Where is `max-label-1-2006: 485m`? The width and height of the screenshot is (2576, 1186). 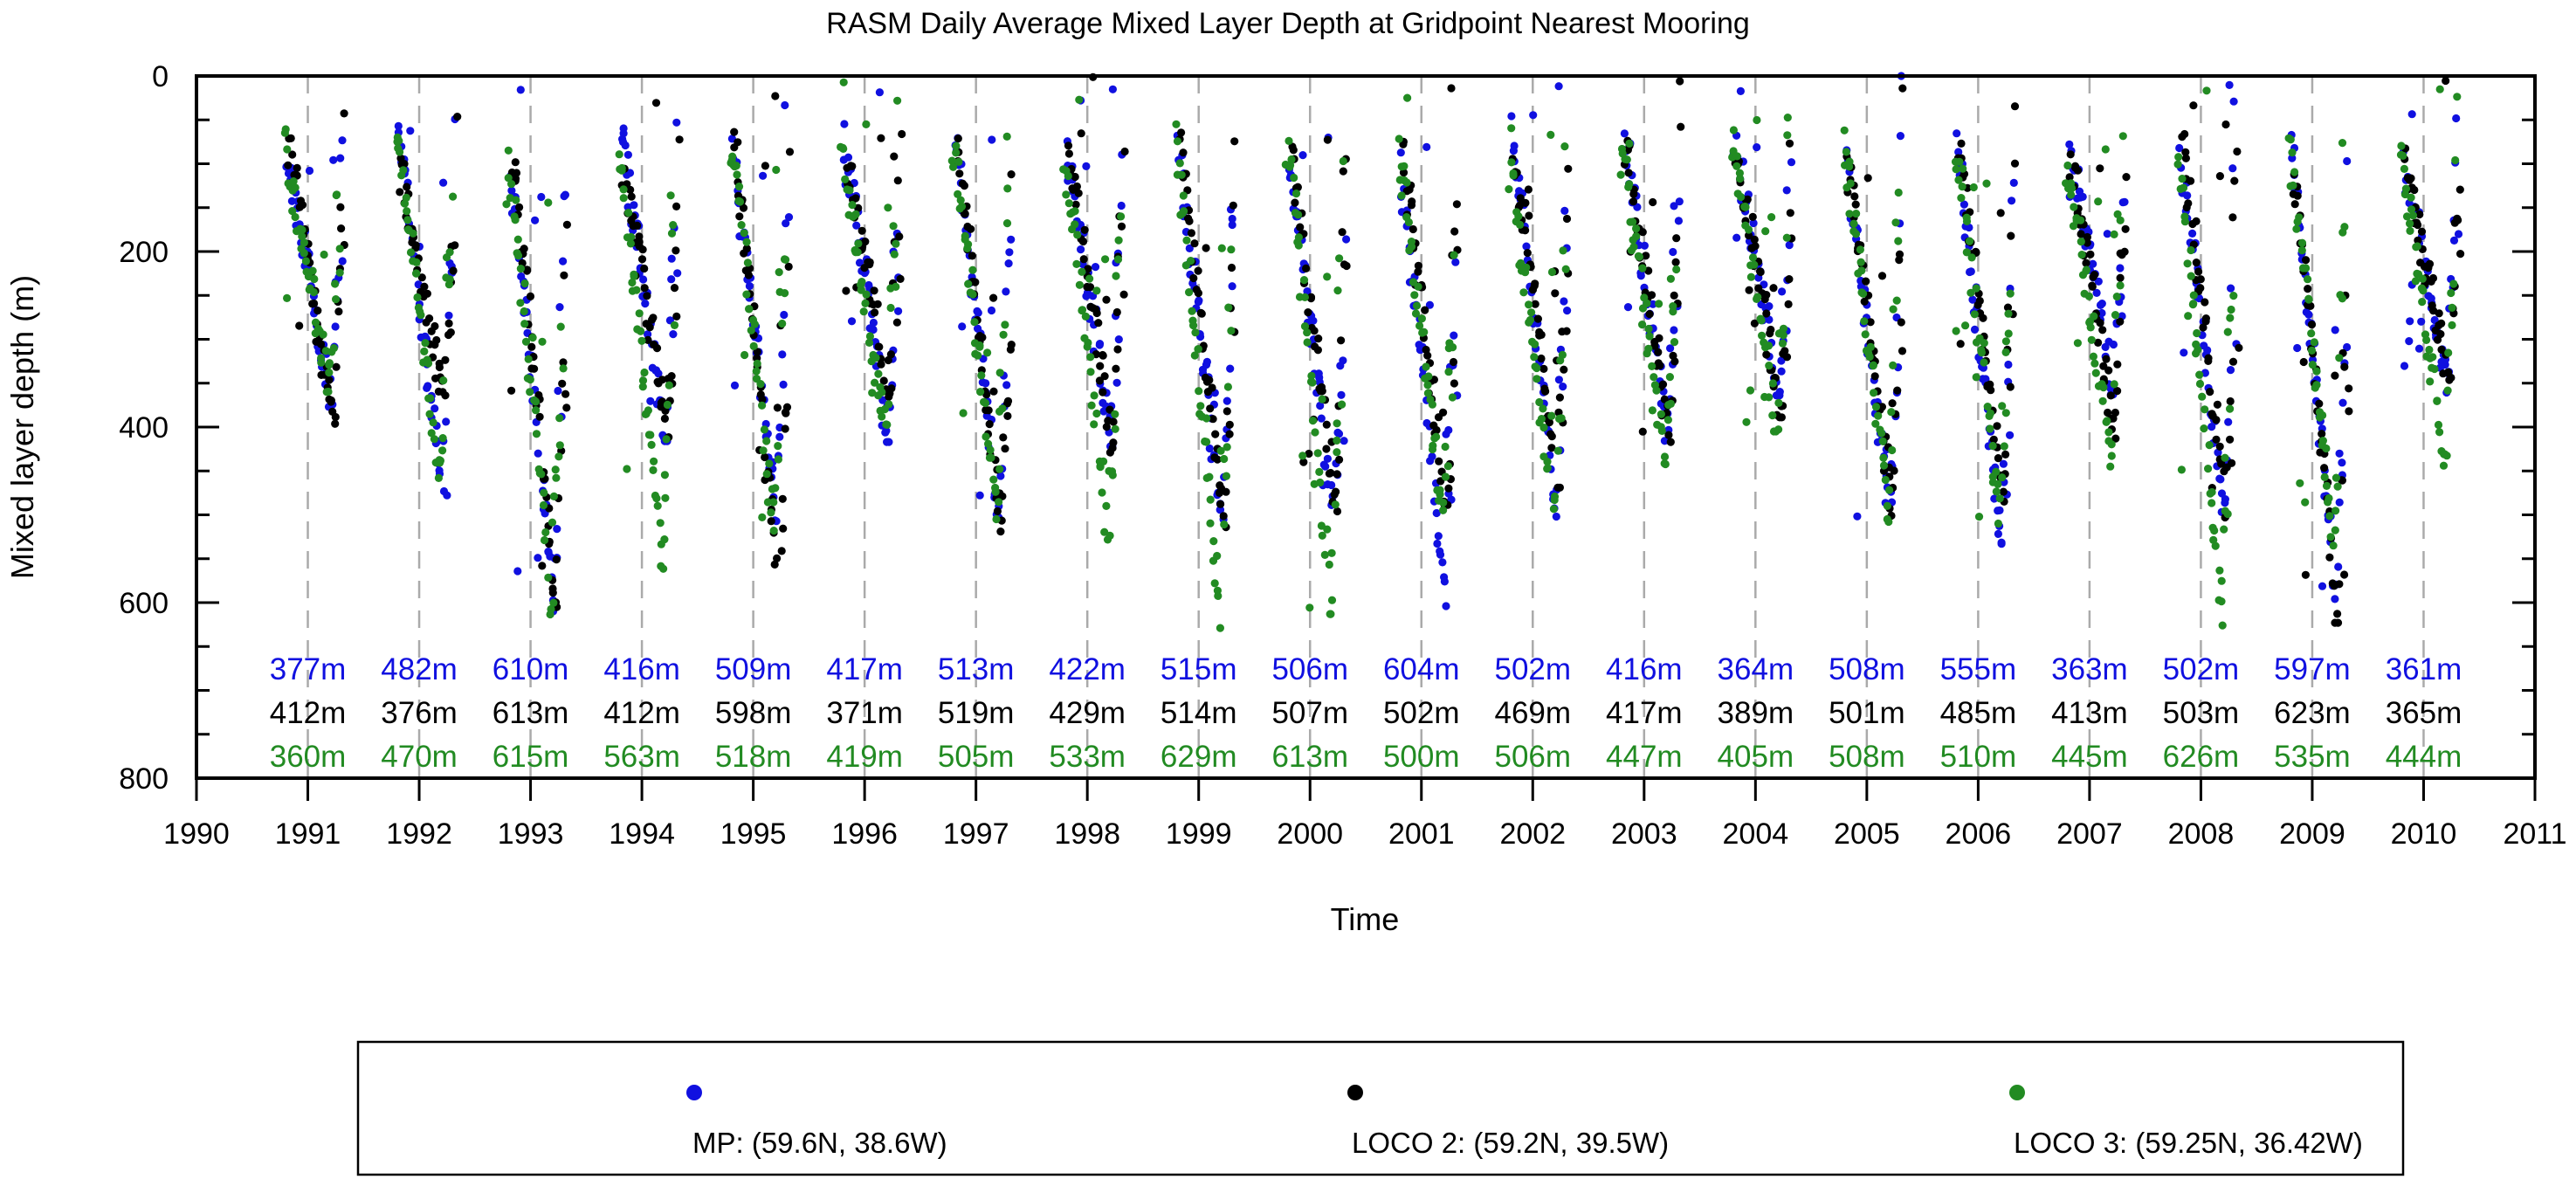
max-label-1-2006: 485m is located at coordinates (1978, 713).